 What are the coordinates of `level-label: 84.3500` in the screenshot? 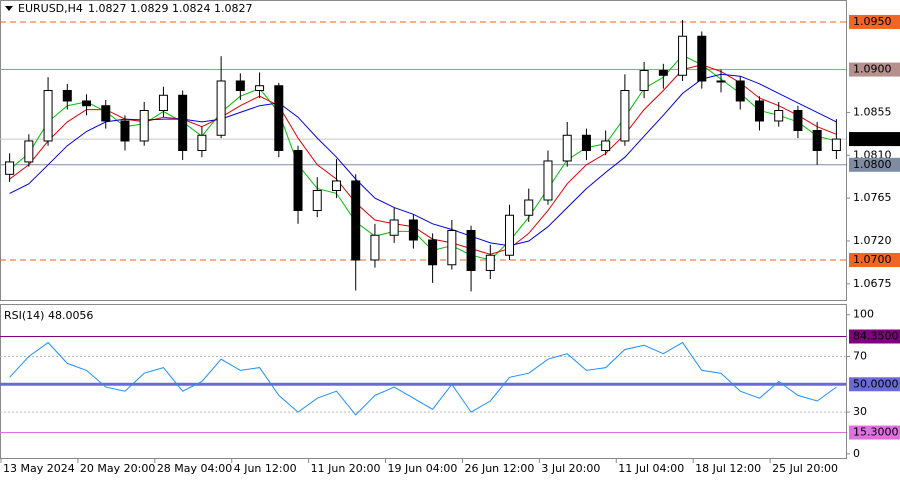 It's located at (876, 336).